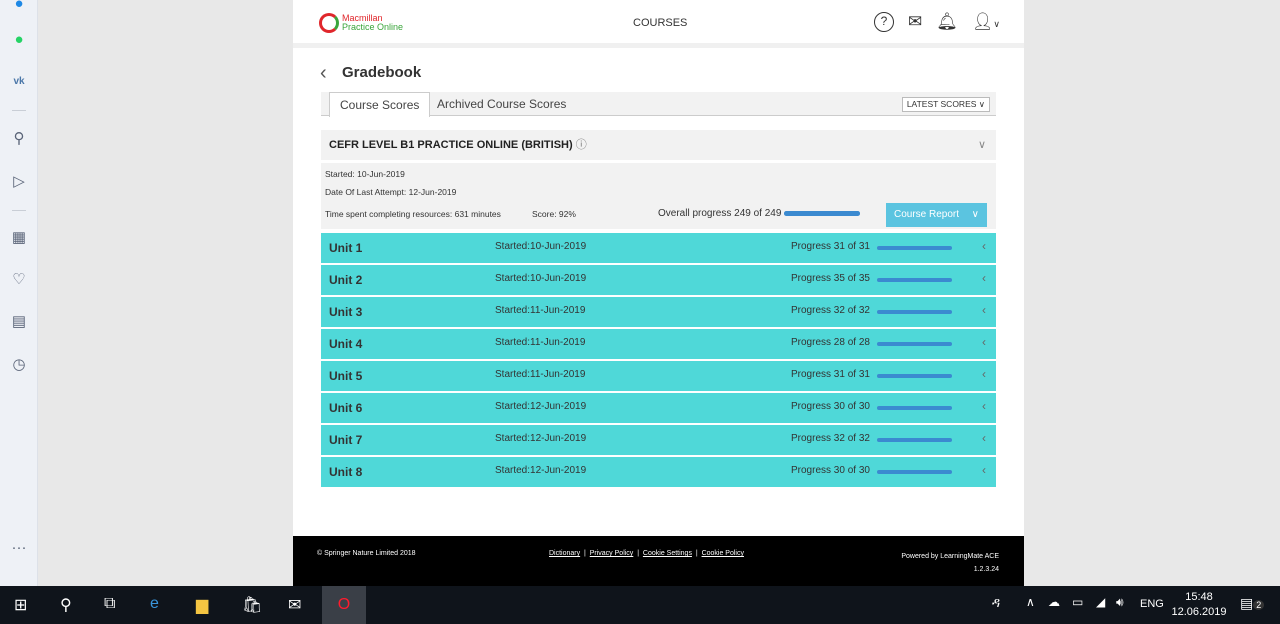  Describe the element at coordinates (362, 18) in the screenshot. I see `logo-line1: Macmillan` at that location.